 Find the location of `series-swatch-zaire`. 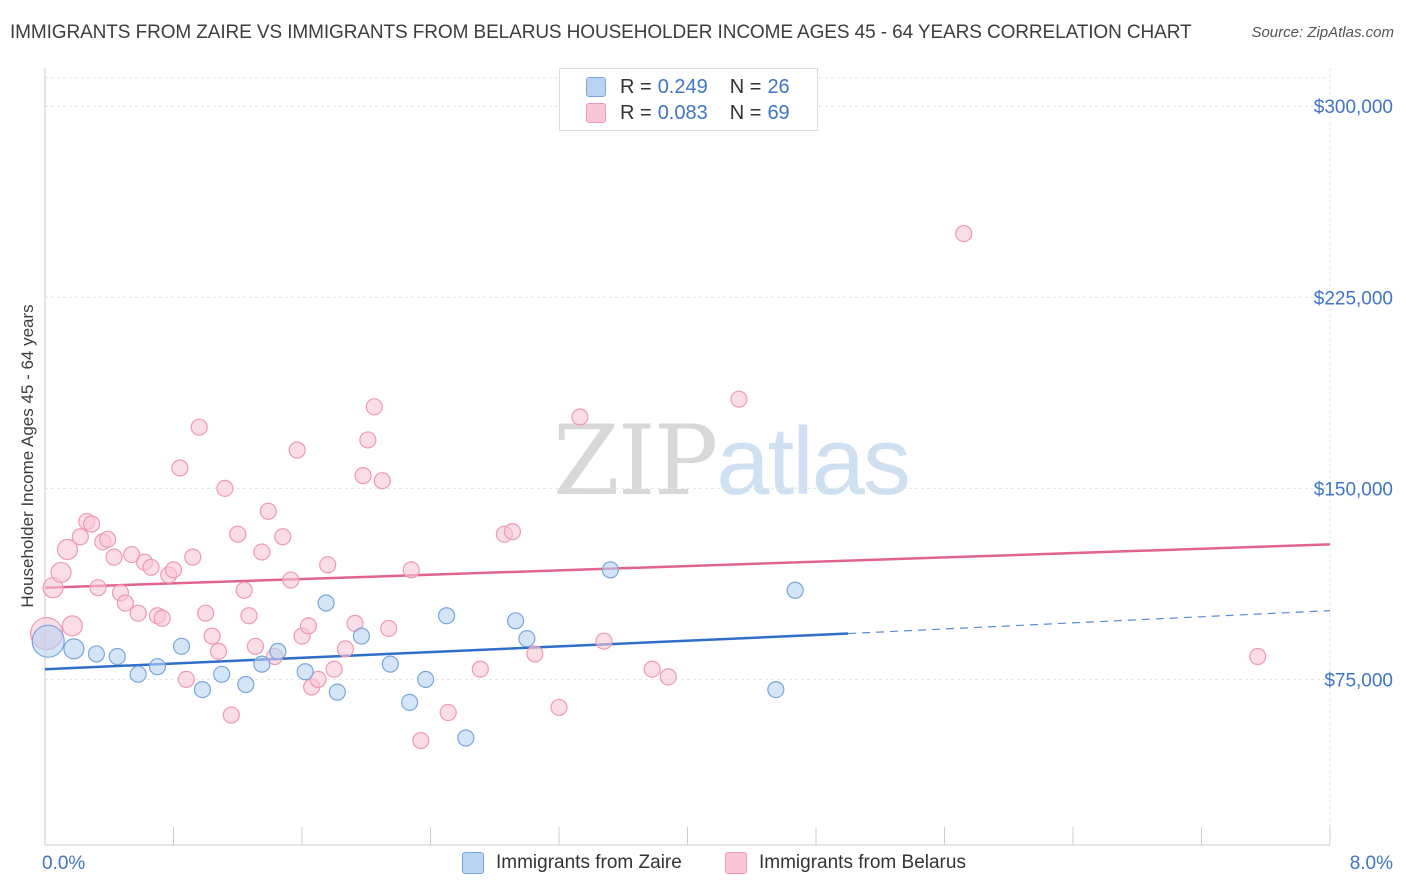

series-swatch-zaire is located at coordinates (473, 863).